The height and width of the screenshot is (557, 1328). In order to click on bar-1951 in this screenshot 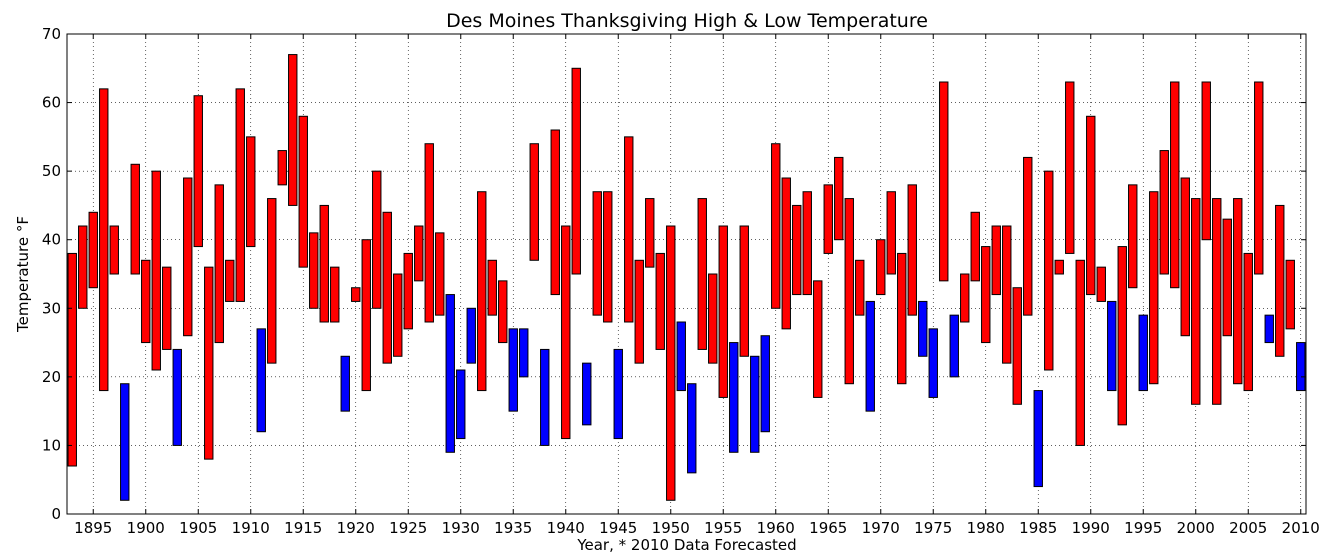, I will do `click(681, 356)`.